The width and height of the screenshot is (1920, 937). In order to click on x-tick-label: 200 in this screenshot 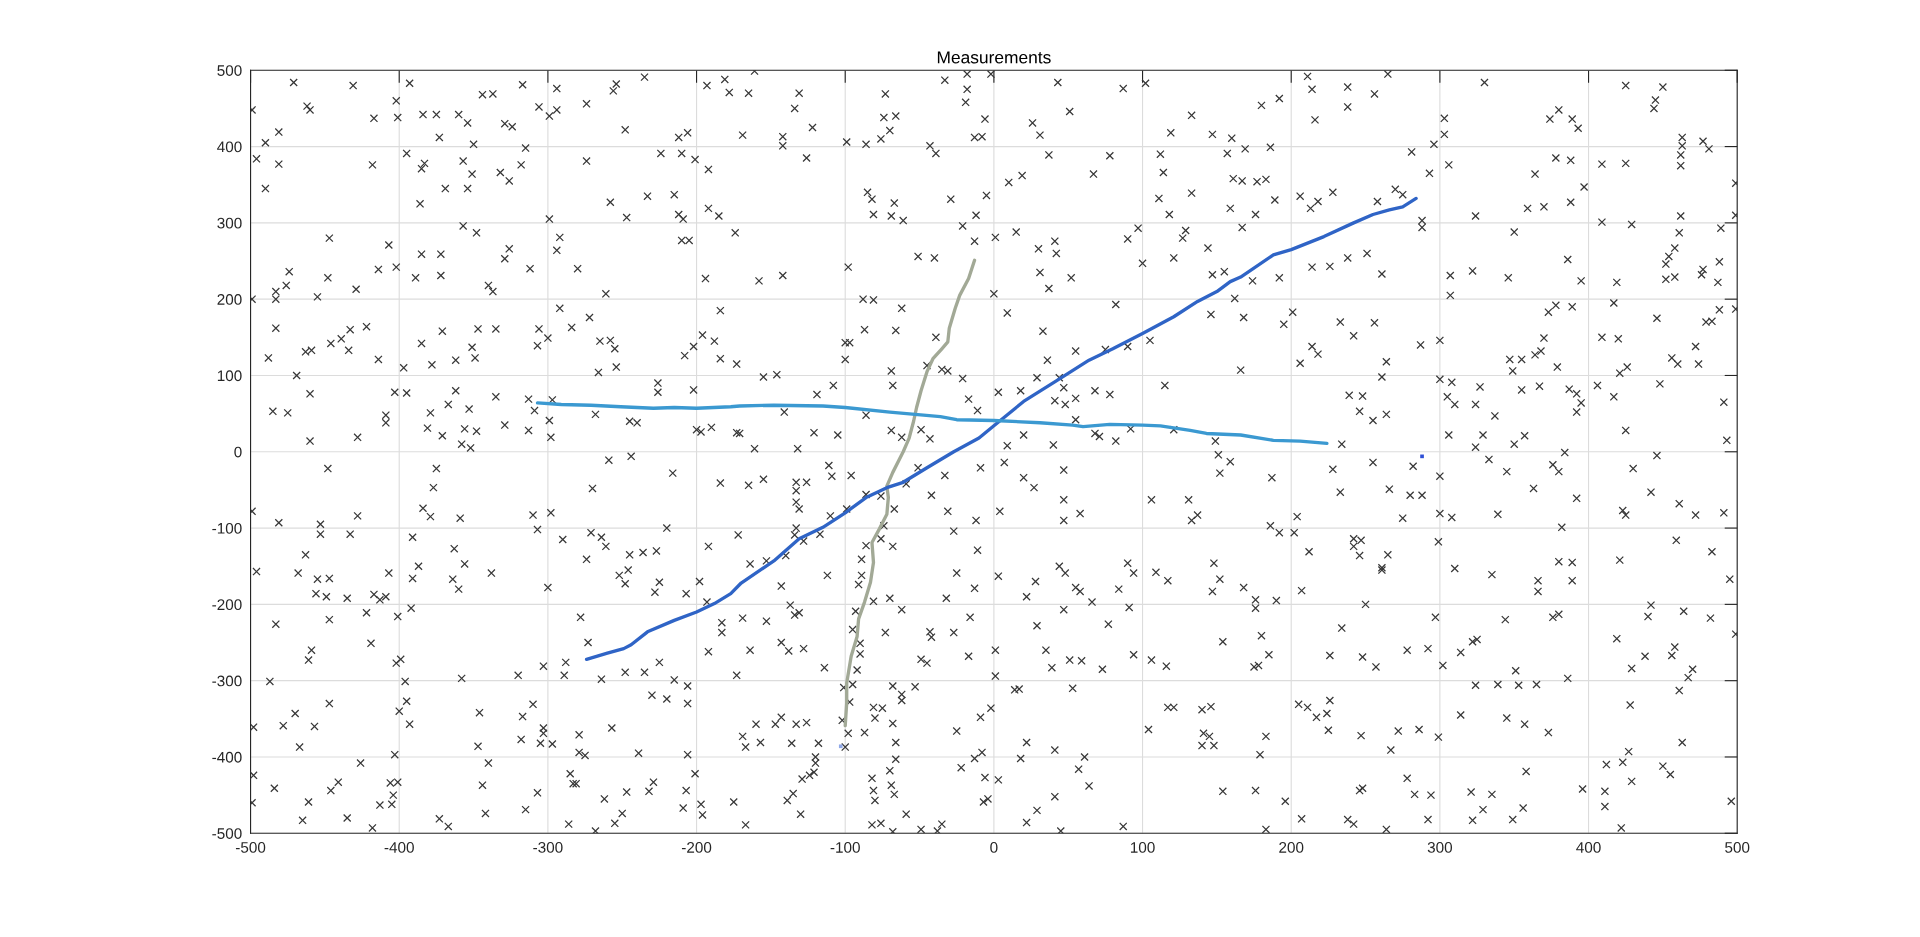, I will do `click(1291, 847)`.